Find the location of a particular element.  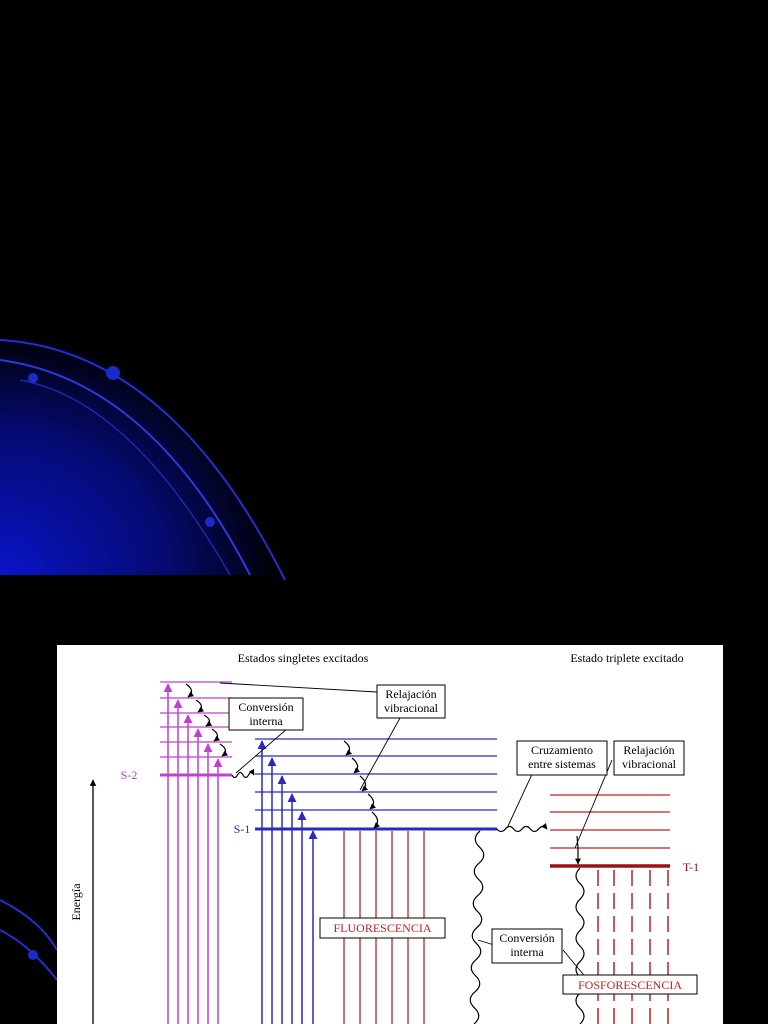

singlets-header: Estados singletes excitados is located at coordinates (303, 658).